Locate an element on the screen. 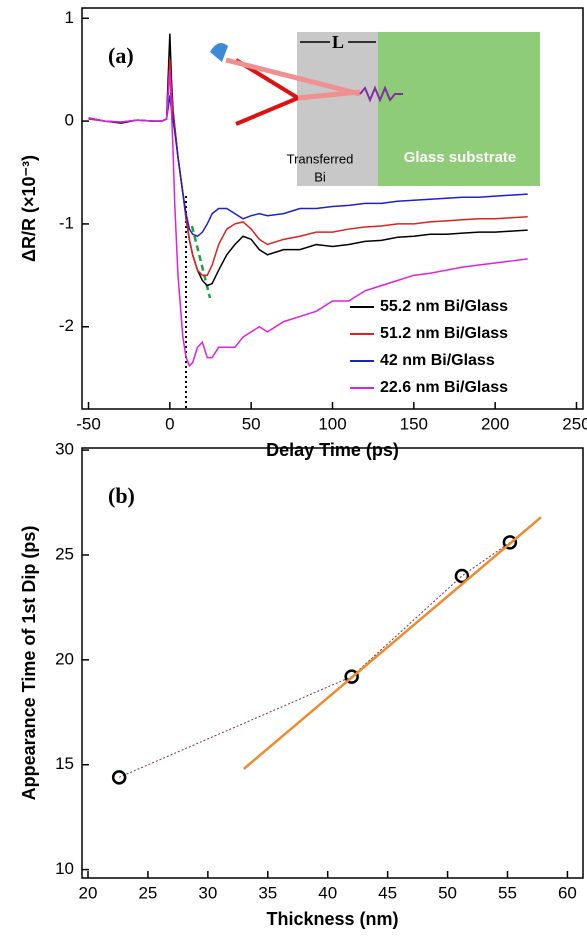 The image size is (587, 941). y-tick-label: 10 is located at coordinates (64, 868).